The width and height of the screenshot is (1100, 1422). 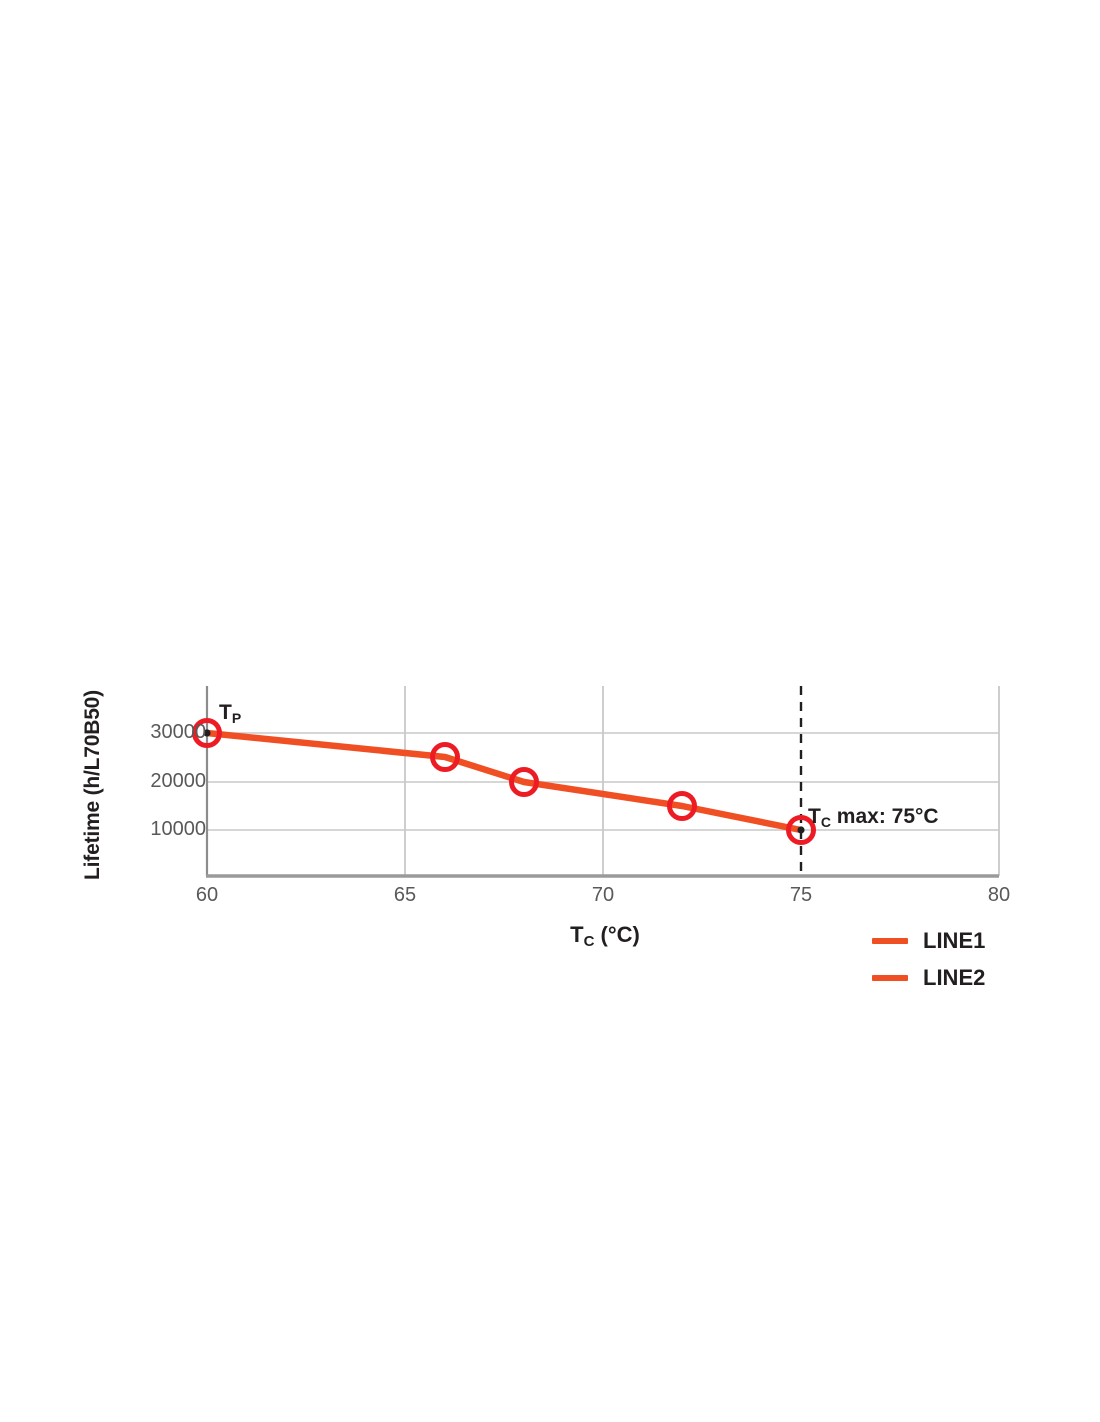 What do you see at coordinates (999, 895) in the screenshot?
I see `x-tick-label: 80` at bounding box center [999, 895].